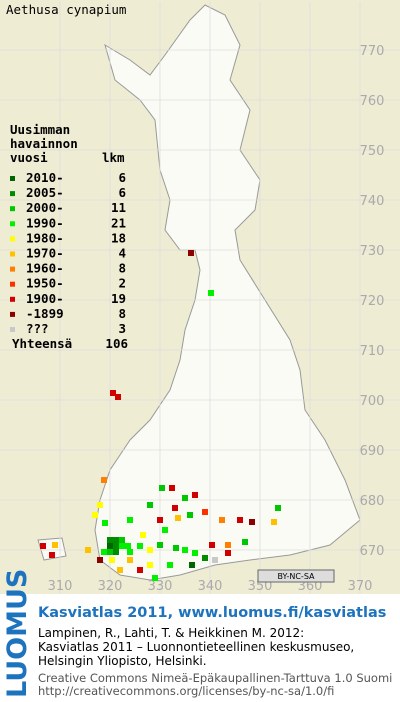  I want to click on y-label: 750, so click(372, 151).